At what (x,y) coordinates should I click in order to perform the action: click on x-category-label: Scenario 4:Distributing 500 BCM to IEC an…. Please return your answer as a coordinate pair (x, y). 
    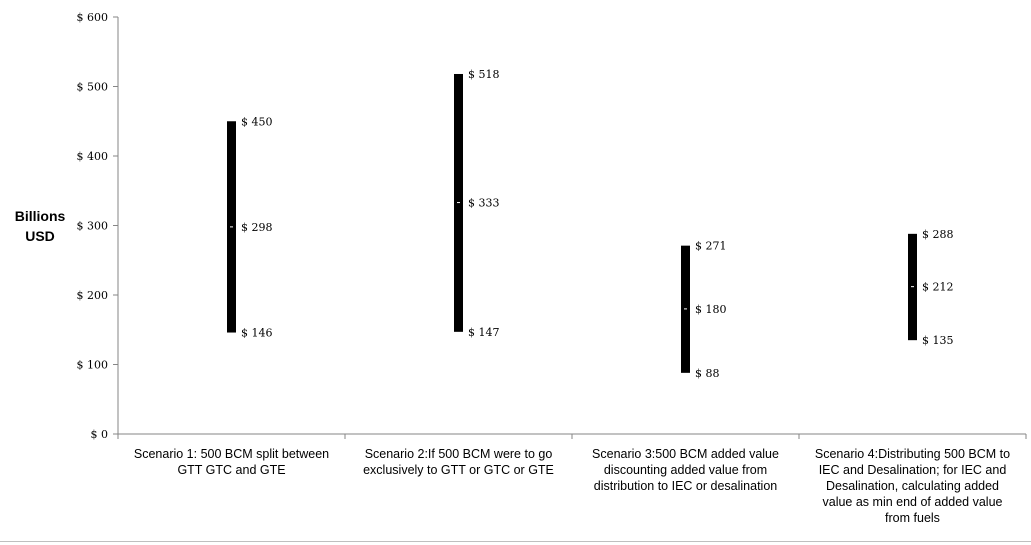
    Looking at the image, I should click on (912, 486).